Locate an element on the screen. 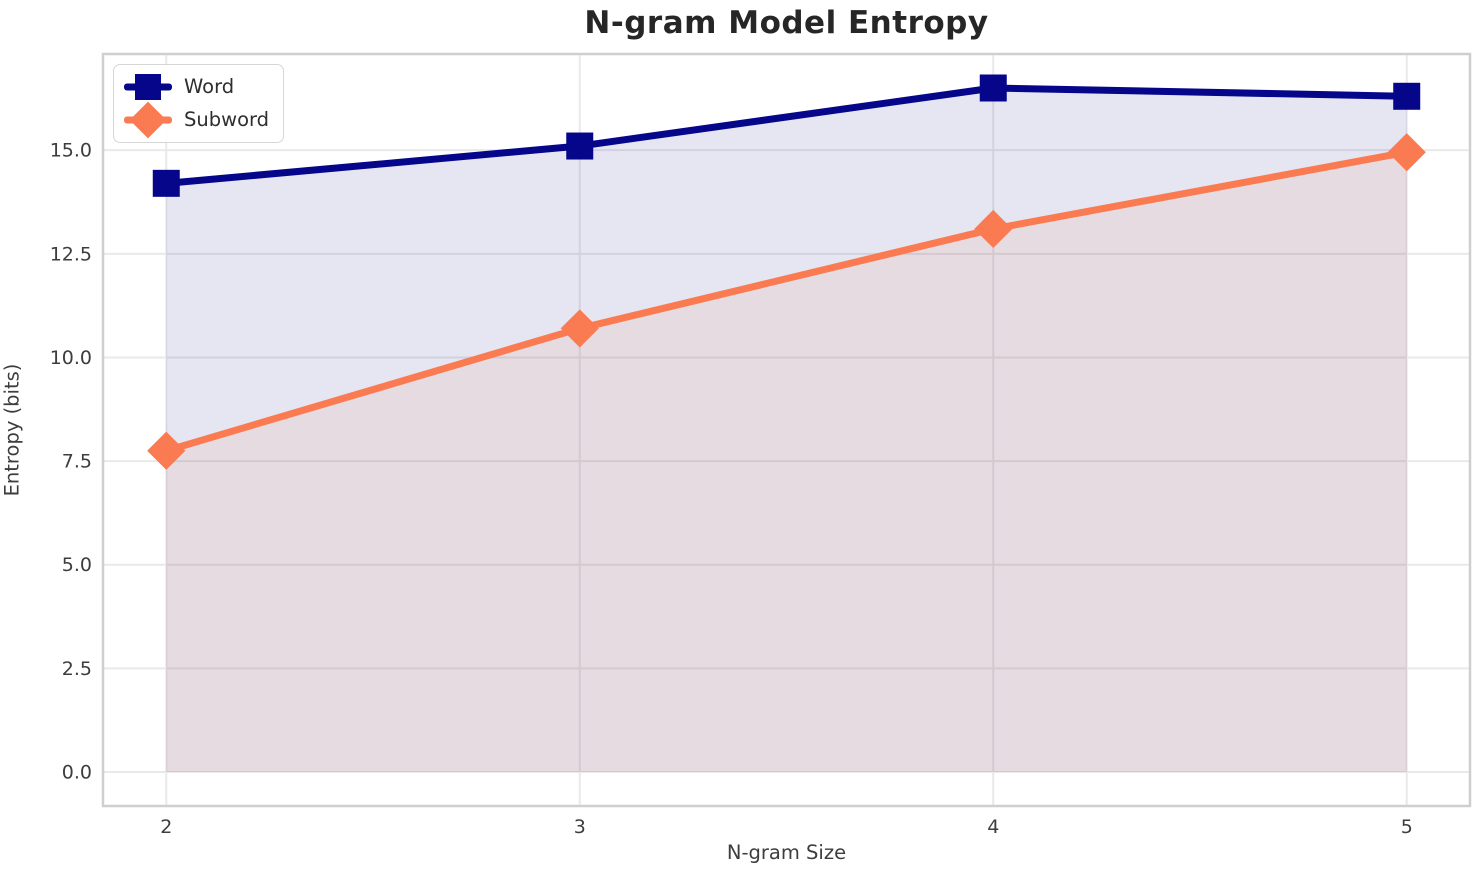  legend-subword-diamond-icon is located at coordinates (148, 120).